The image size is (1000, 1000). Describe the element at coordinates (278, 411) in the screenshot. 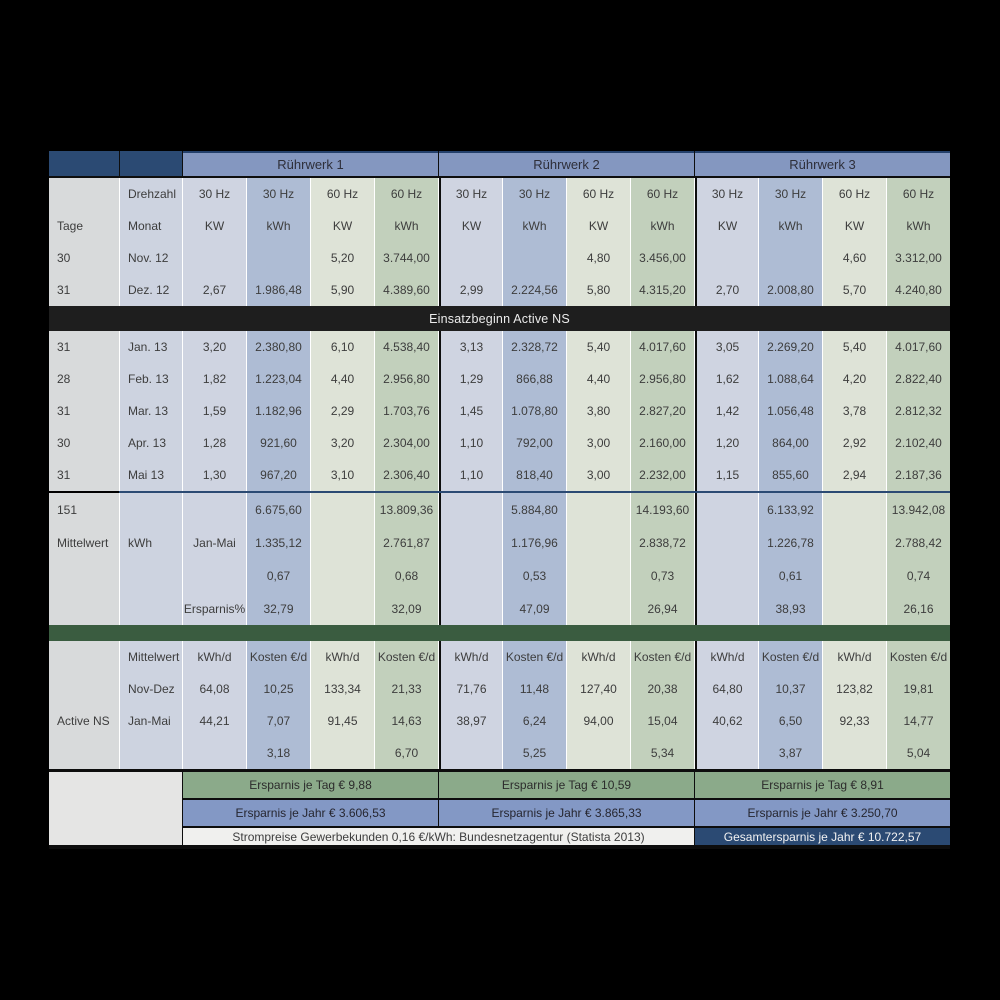

I see `value-cell: 1.182,96` at that location.